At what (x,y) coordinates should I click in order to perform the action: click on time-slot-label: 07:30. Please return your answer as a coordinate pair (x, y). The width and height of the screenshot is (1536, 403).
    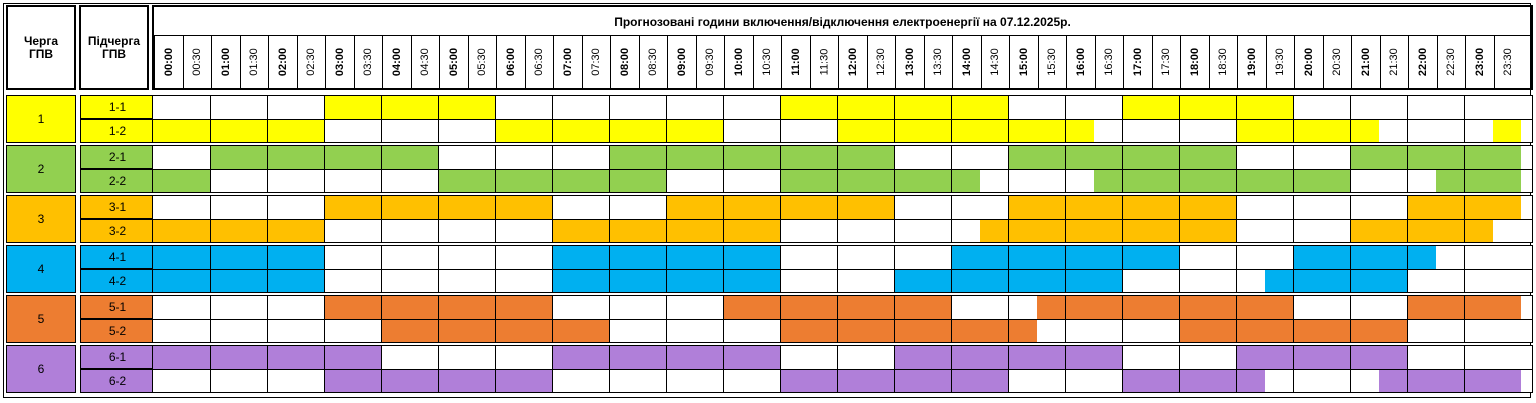
    Looking at the image, I should click on (596, 62).